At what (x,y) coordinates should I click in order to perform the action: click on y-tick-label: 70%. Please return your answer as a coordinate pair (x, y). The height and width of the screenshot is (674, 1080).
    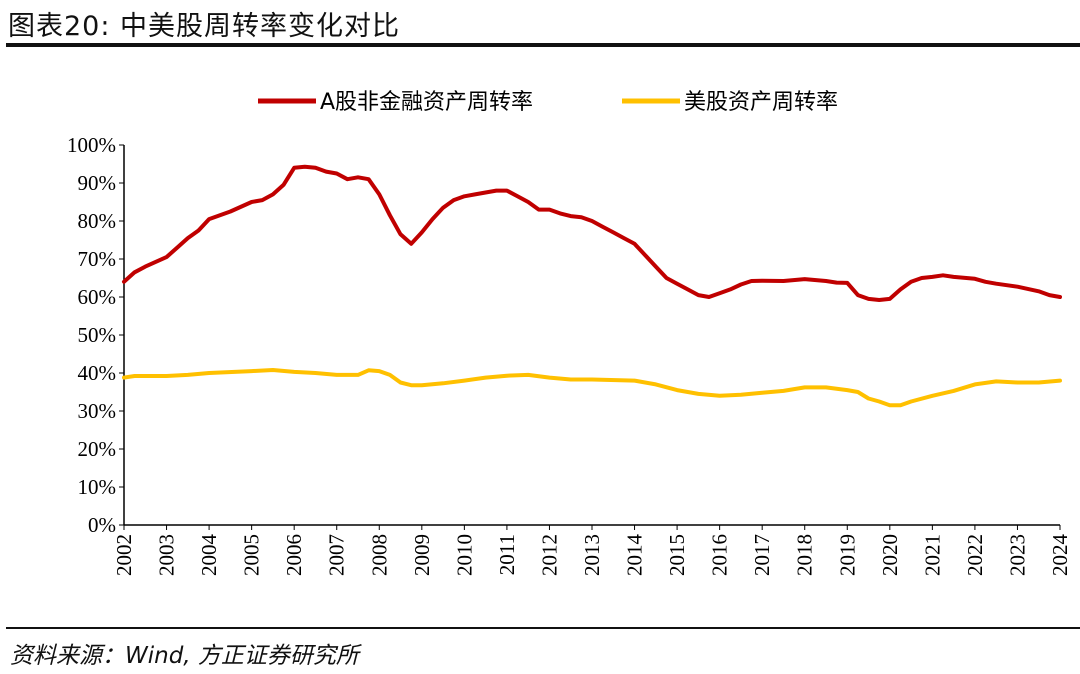
    Looking at the image, I should click on (97, 259).